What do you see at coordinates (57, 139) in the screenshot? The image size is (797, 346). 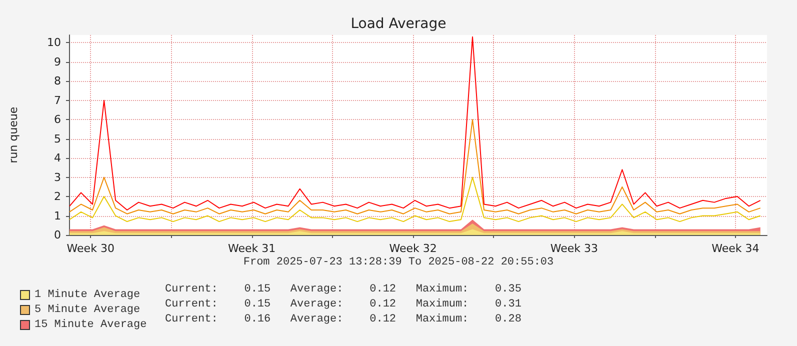 I see `y-tick-label: 5` at bounding box center [57, 139].